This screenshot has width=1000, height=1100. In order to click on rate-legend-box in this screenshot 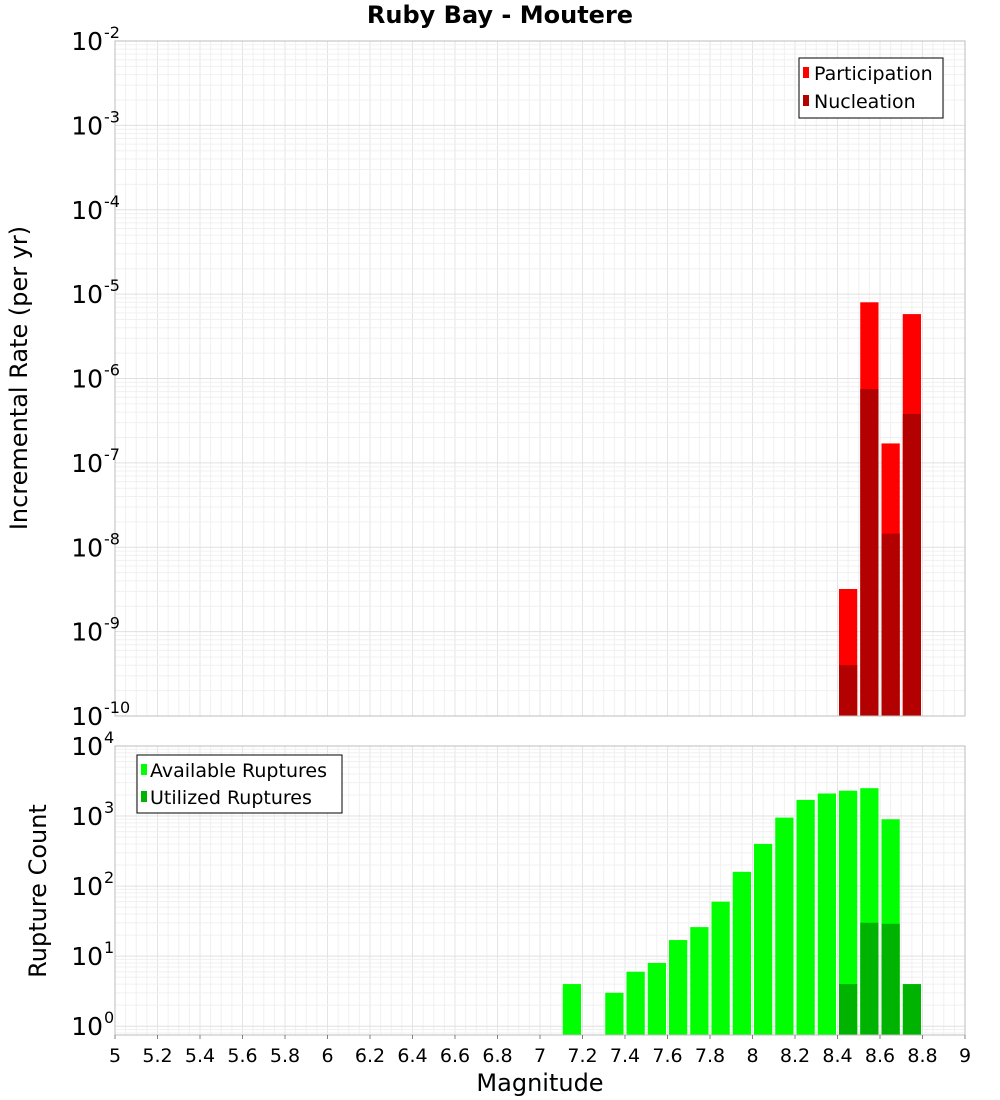, I will do `click(871, 88)`.